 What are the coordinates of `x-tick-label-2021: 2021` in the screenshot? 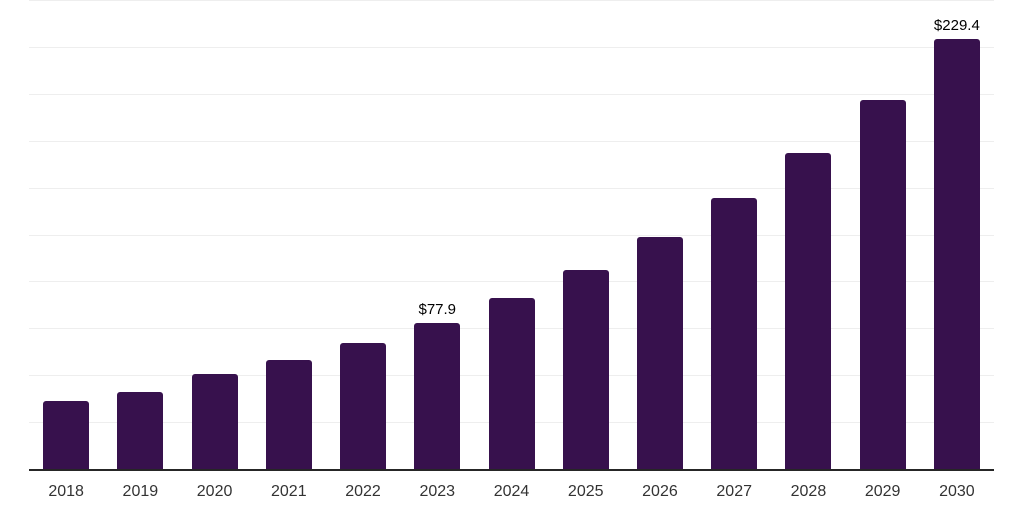 It's located at (289, 491).